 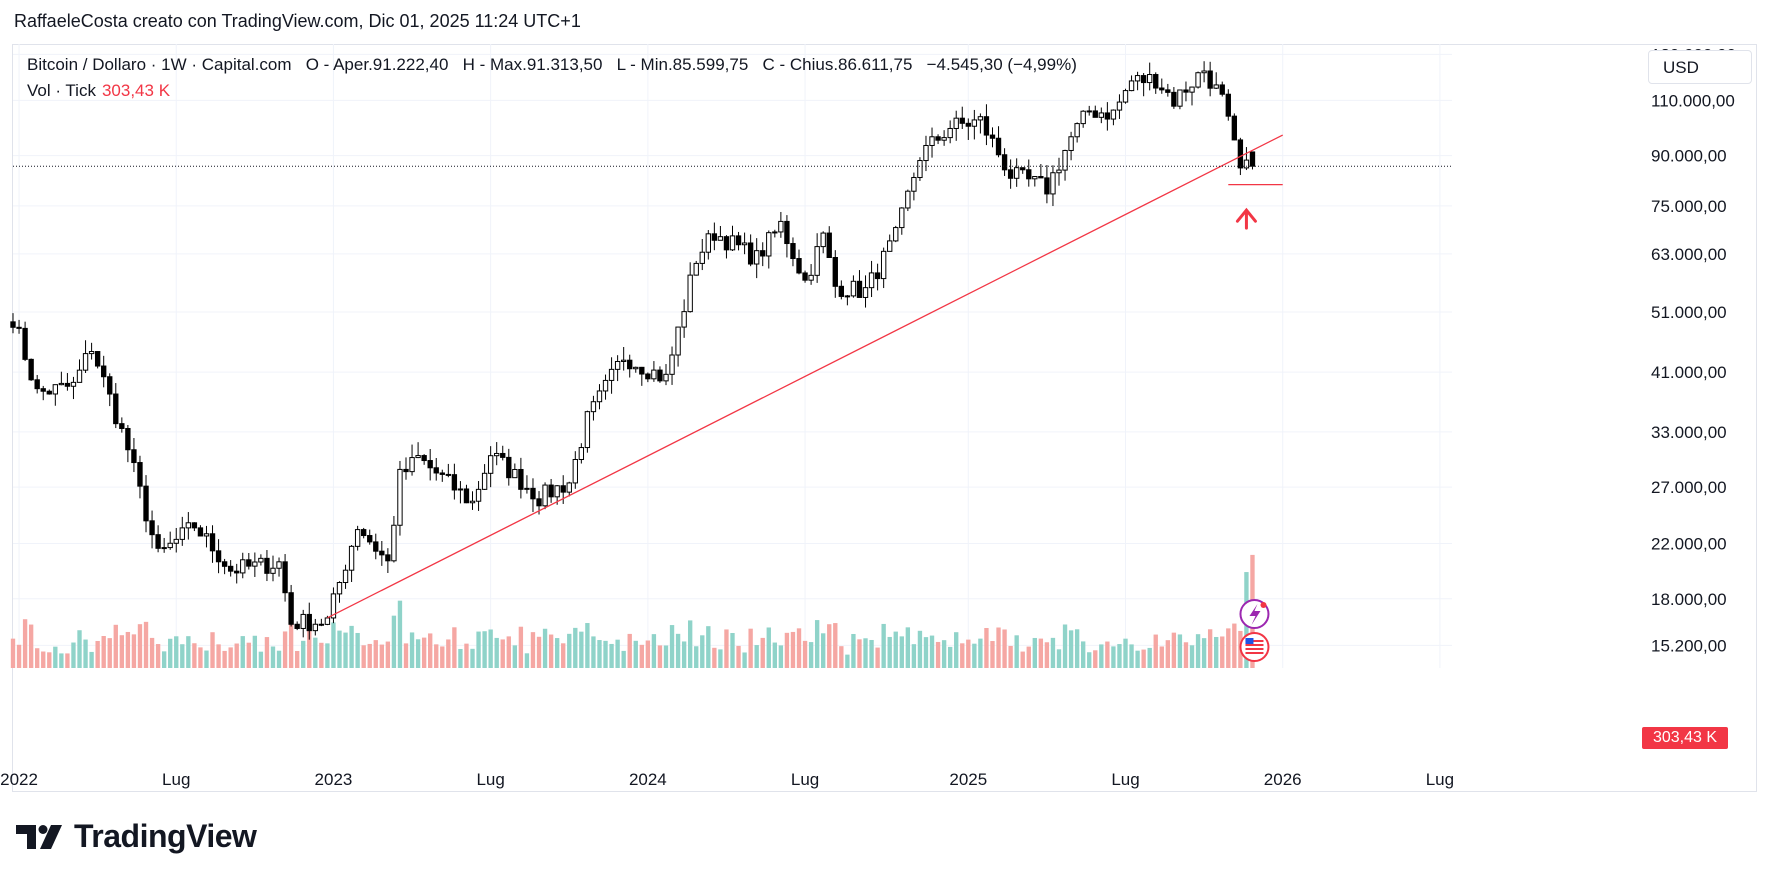 What do you see at coordinates (136, 836) in the screenshot?
I see `brand: TradingView` at bounding box center [136, 836].